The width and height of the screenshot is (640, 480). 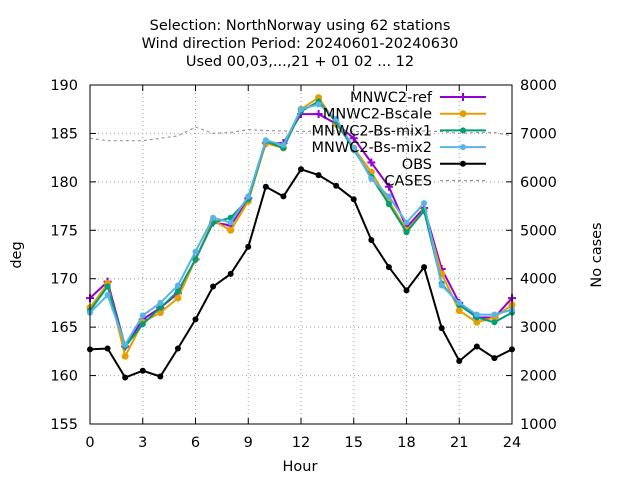 What do you see at coordinates (64, 231) in the screenshot?
I see `y-tick-label: 175` at bounding box center [64, 231].